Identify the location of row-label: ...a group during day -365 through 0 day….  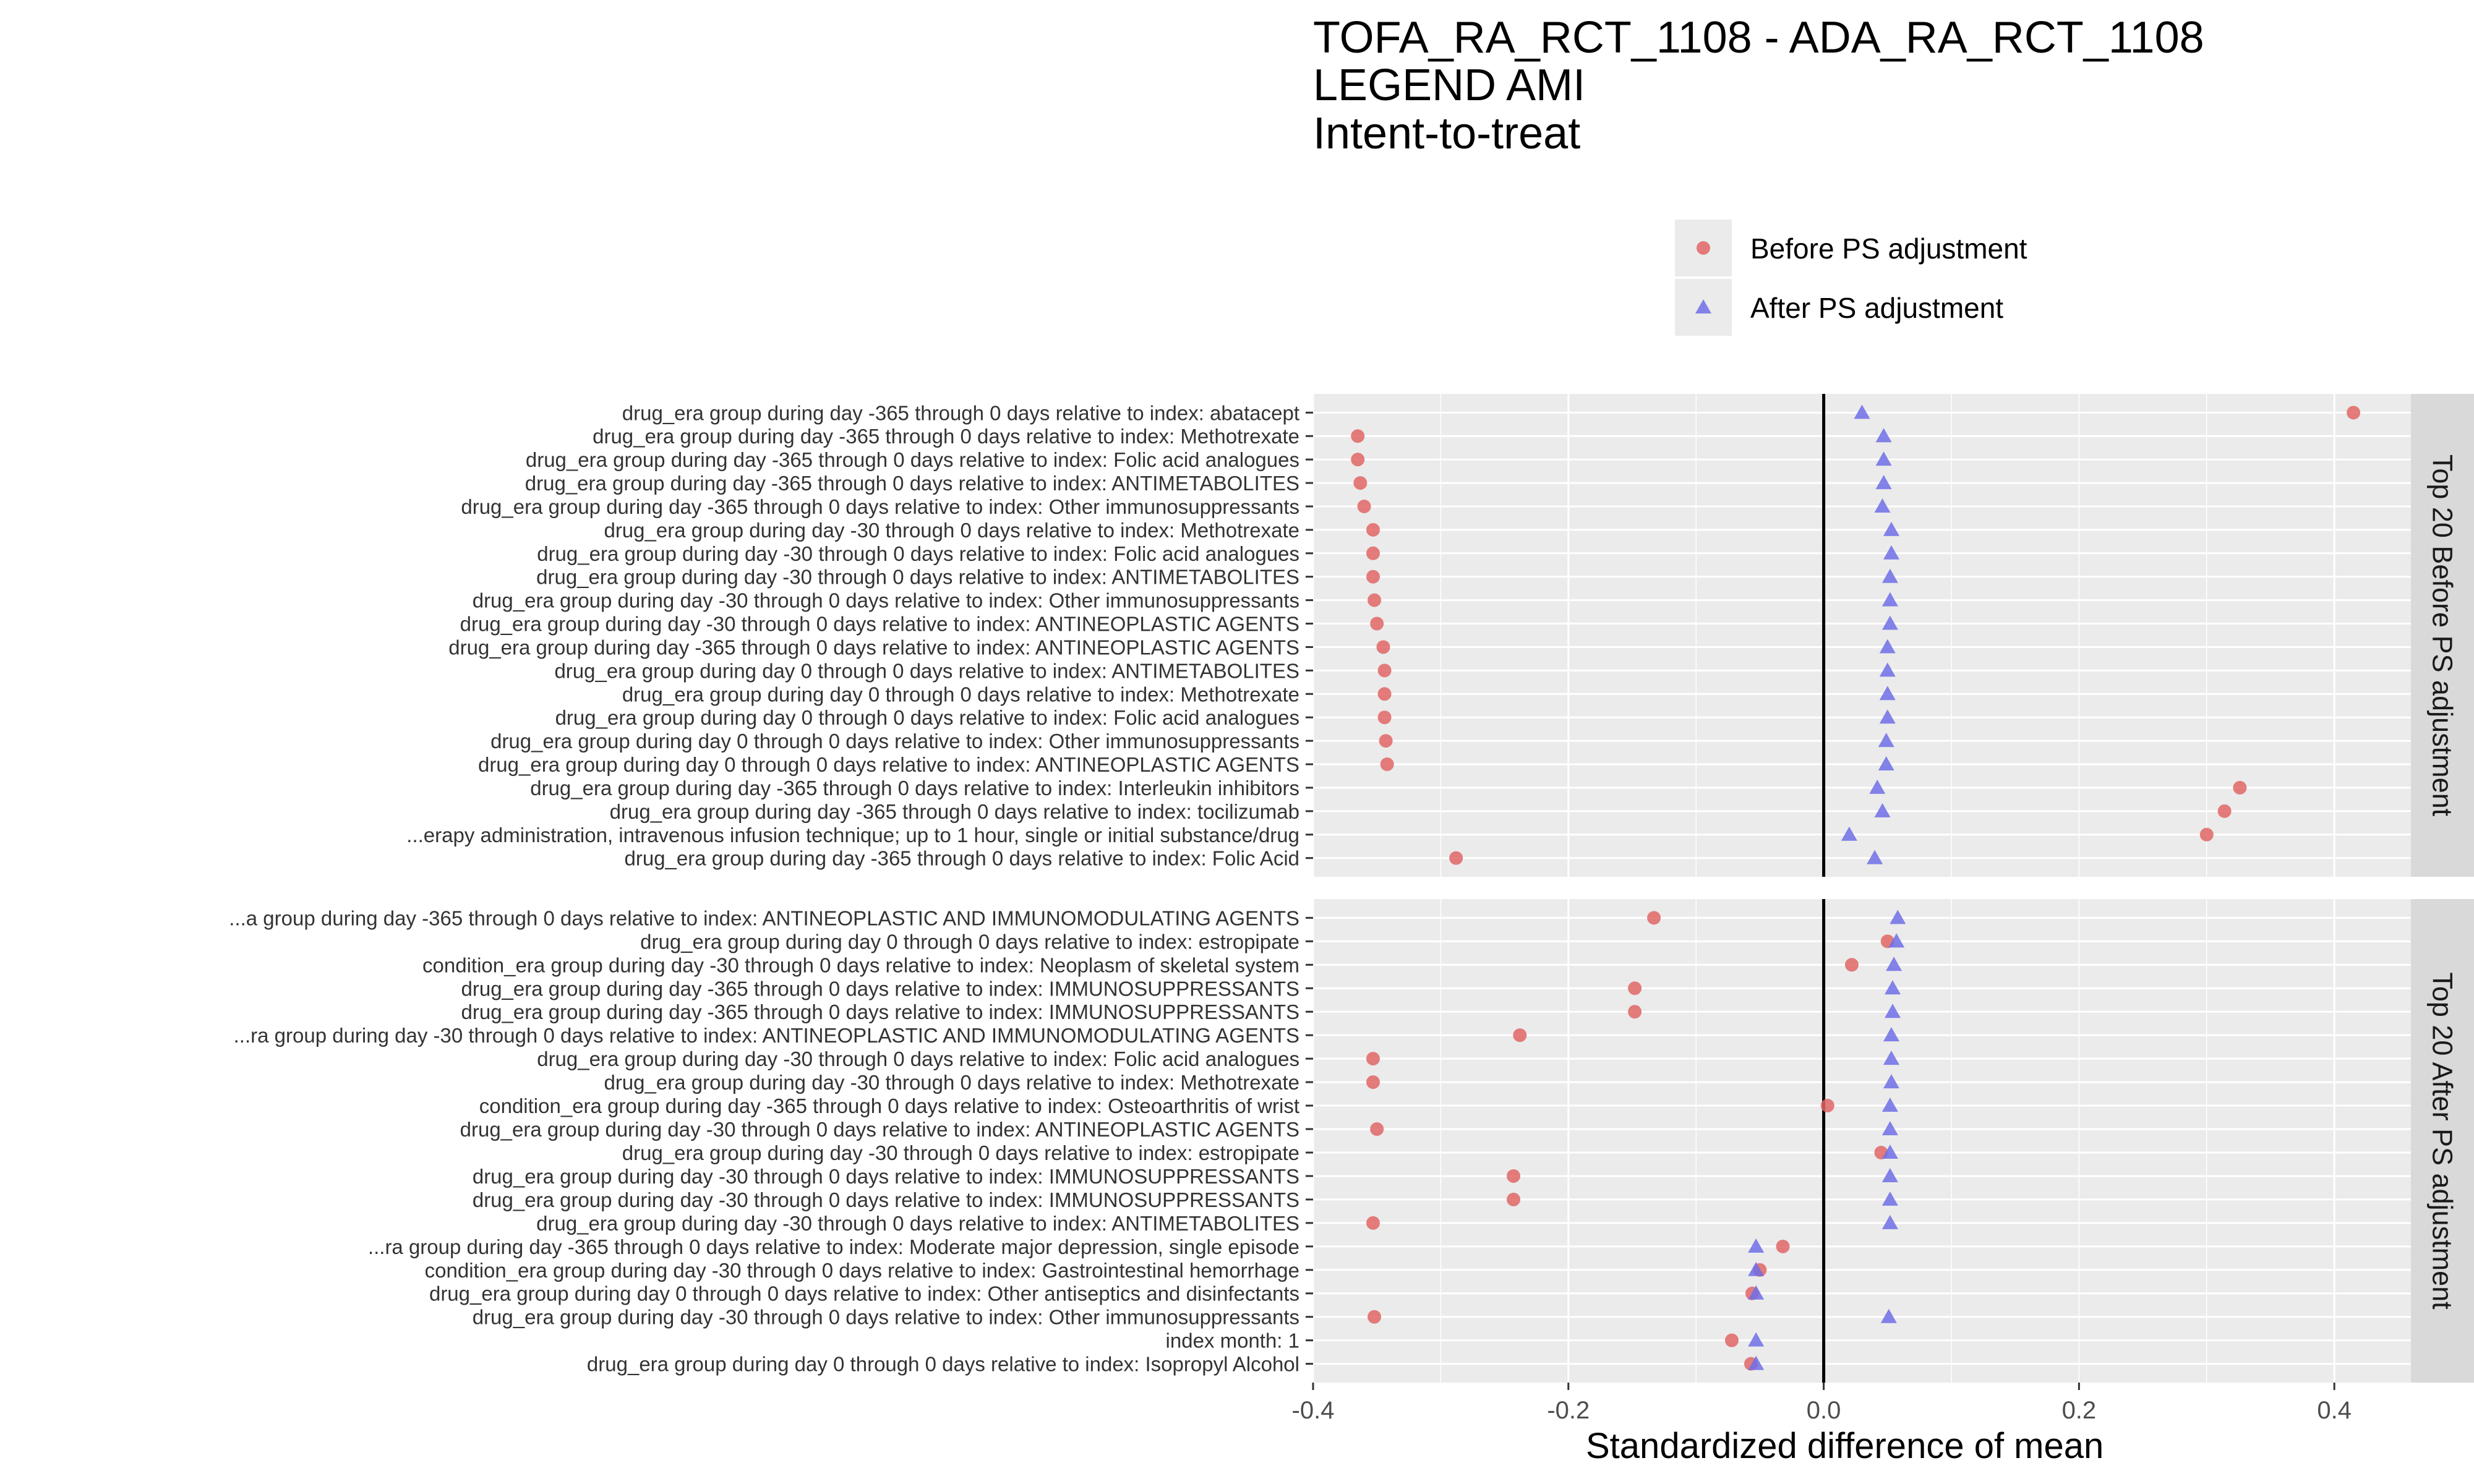
(764, 917).